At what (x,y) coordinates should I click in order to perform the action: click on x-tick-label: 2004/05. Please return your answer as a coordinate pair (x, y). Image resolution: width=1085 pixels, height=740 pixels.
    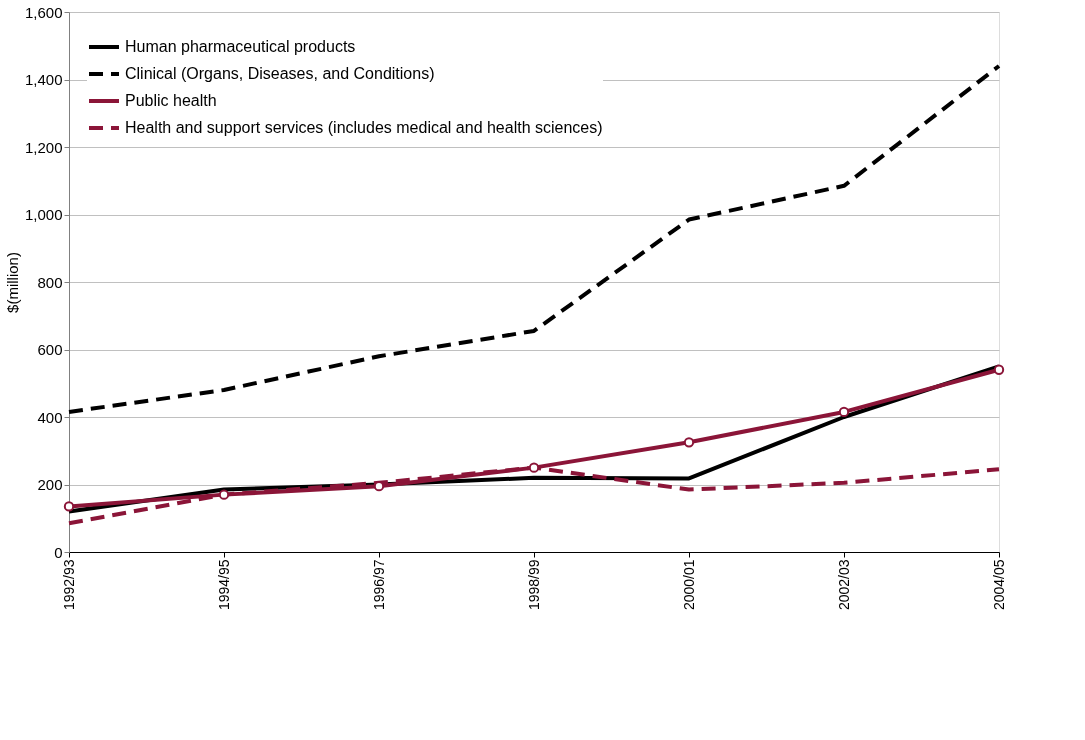
    Looking at the image, I should click on (998, 585).